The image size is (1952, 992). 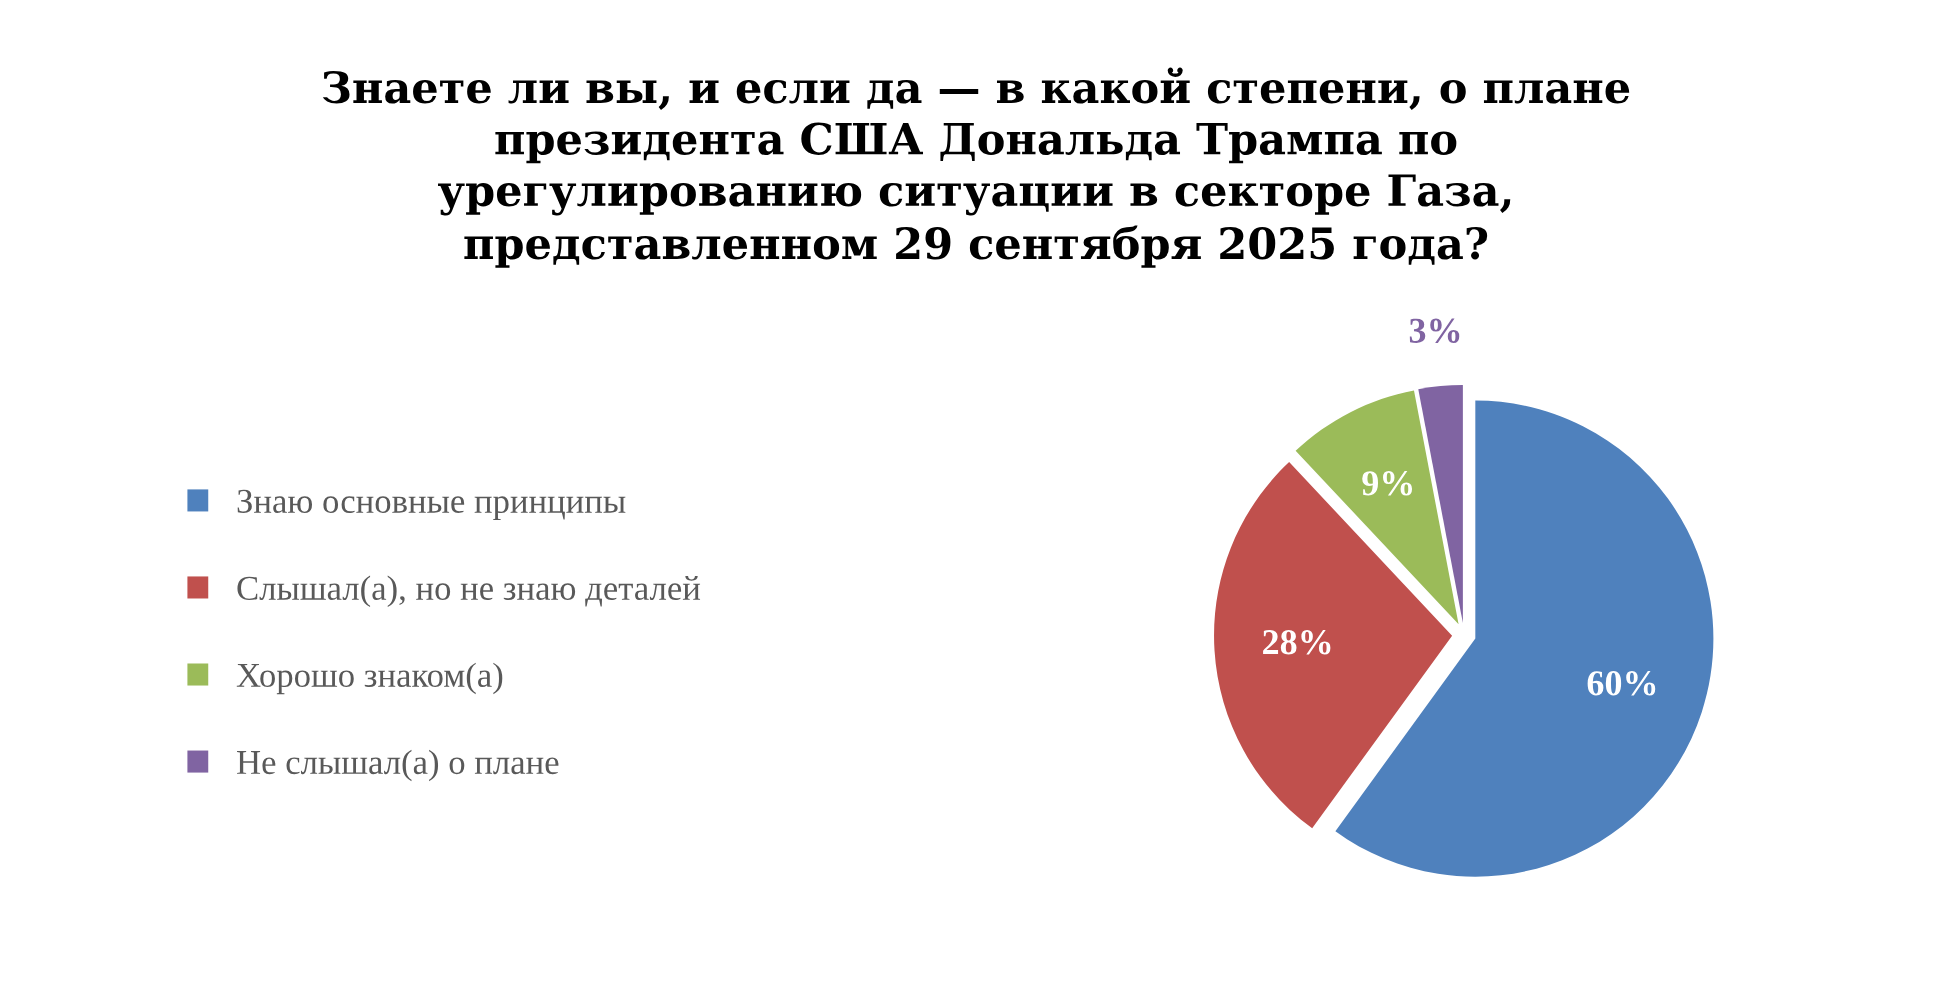 What do you see at coordinates (1434, 331) in the screenshot?
I see `data-label: 3%` at bounding box center [1434, 331].